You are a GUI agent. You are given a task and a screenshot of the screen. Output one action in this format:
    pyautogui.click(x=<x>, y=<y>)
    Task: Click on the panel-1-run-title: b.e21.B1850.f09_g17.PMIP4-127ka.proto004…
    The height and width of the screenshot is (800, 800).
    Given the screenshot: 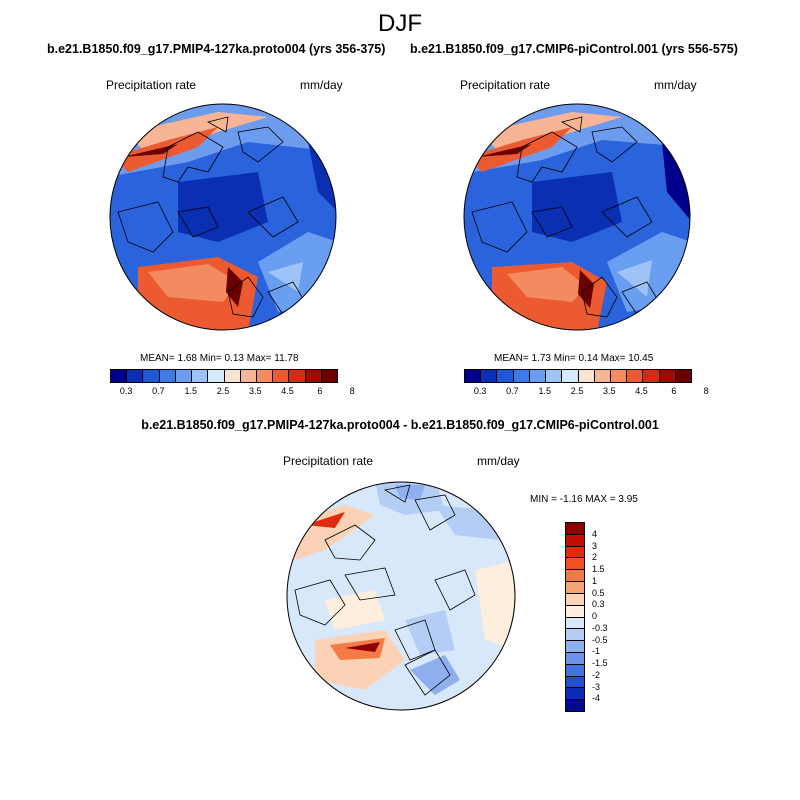 What is the action you would take?
    pyautogui.click(x=216, y=49)
    